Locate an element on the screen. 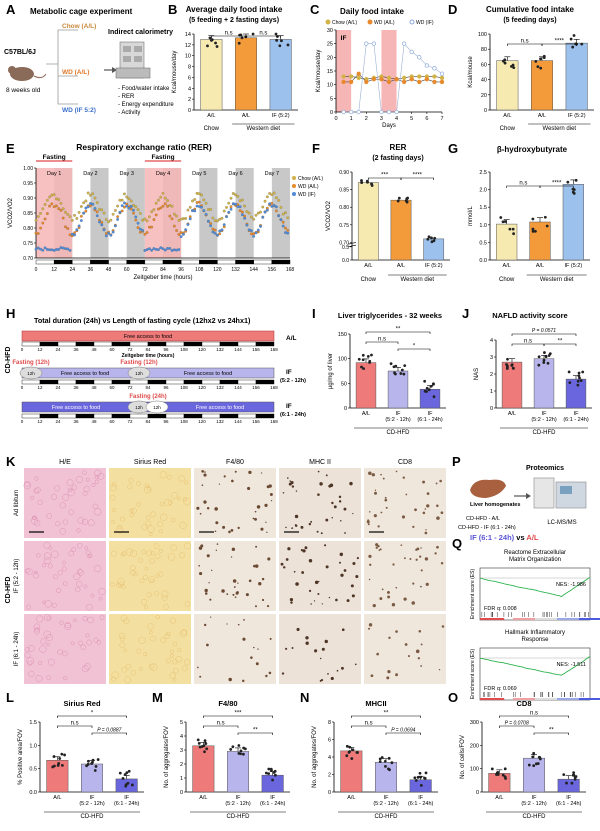 The width and height of the screenshot is (600, 831). footer-label: CD-HFD is located at coordinates (239, 817).